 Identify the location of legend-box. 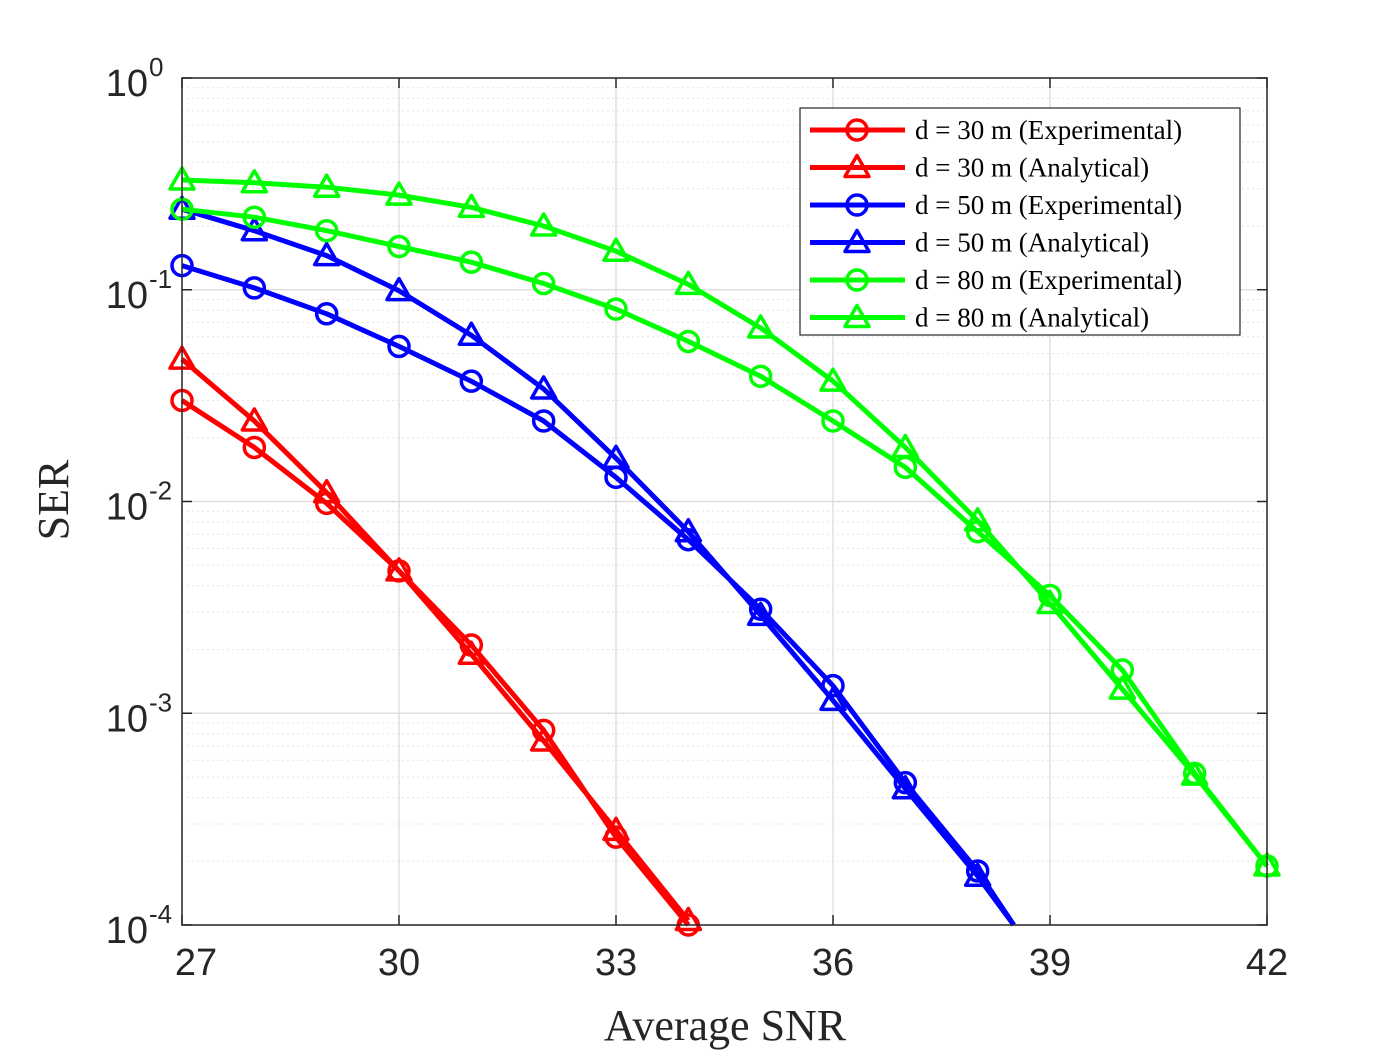
(1020, 221).